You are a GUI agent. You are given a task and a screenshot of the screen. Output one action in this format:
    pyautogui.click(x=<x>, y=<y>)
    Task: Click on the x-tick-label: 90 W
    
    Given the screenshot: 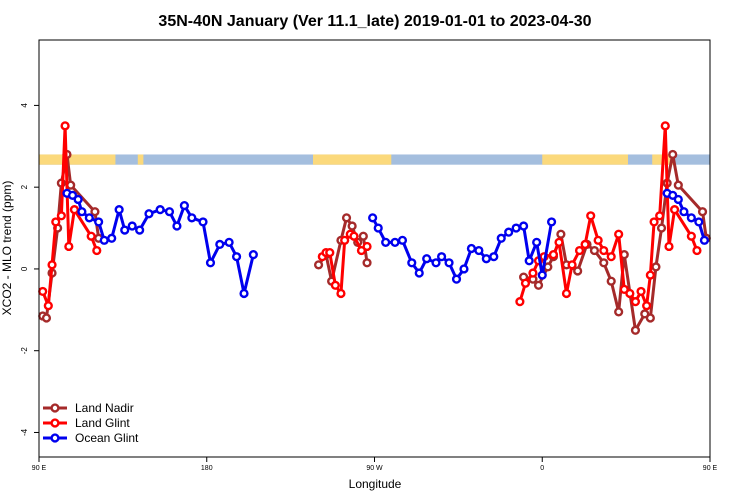 What is the action you would take?
    pyautogui.click(x=374, y=468)
    